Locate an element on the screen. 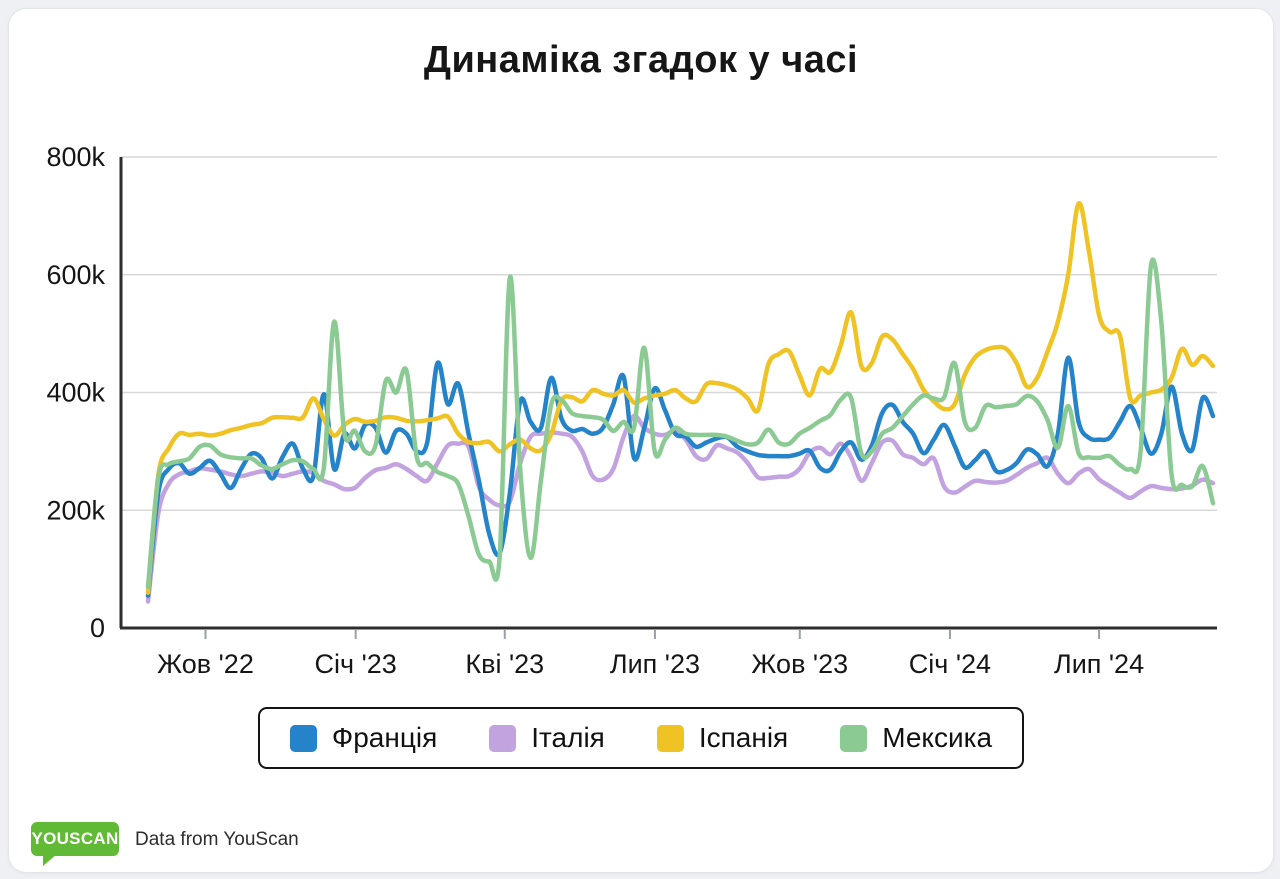 The image size is (1280, 879). legend-swatch-mexico is located at coordinates (854, 738).